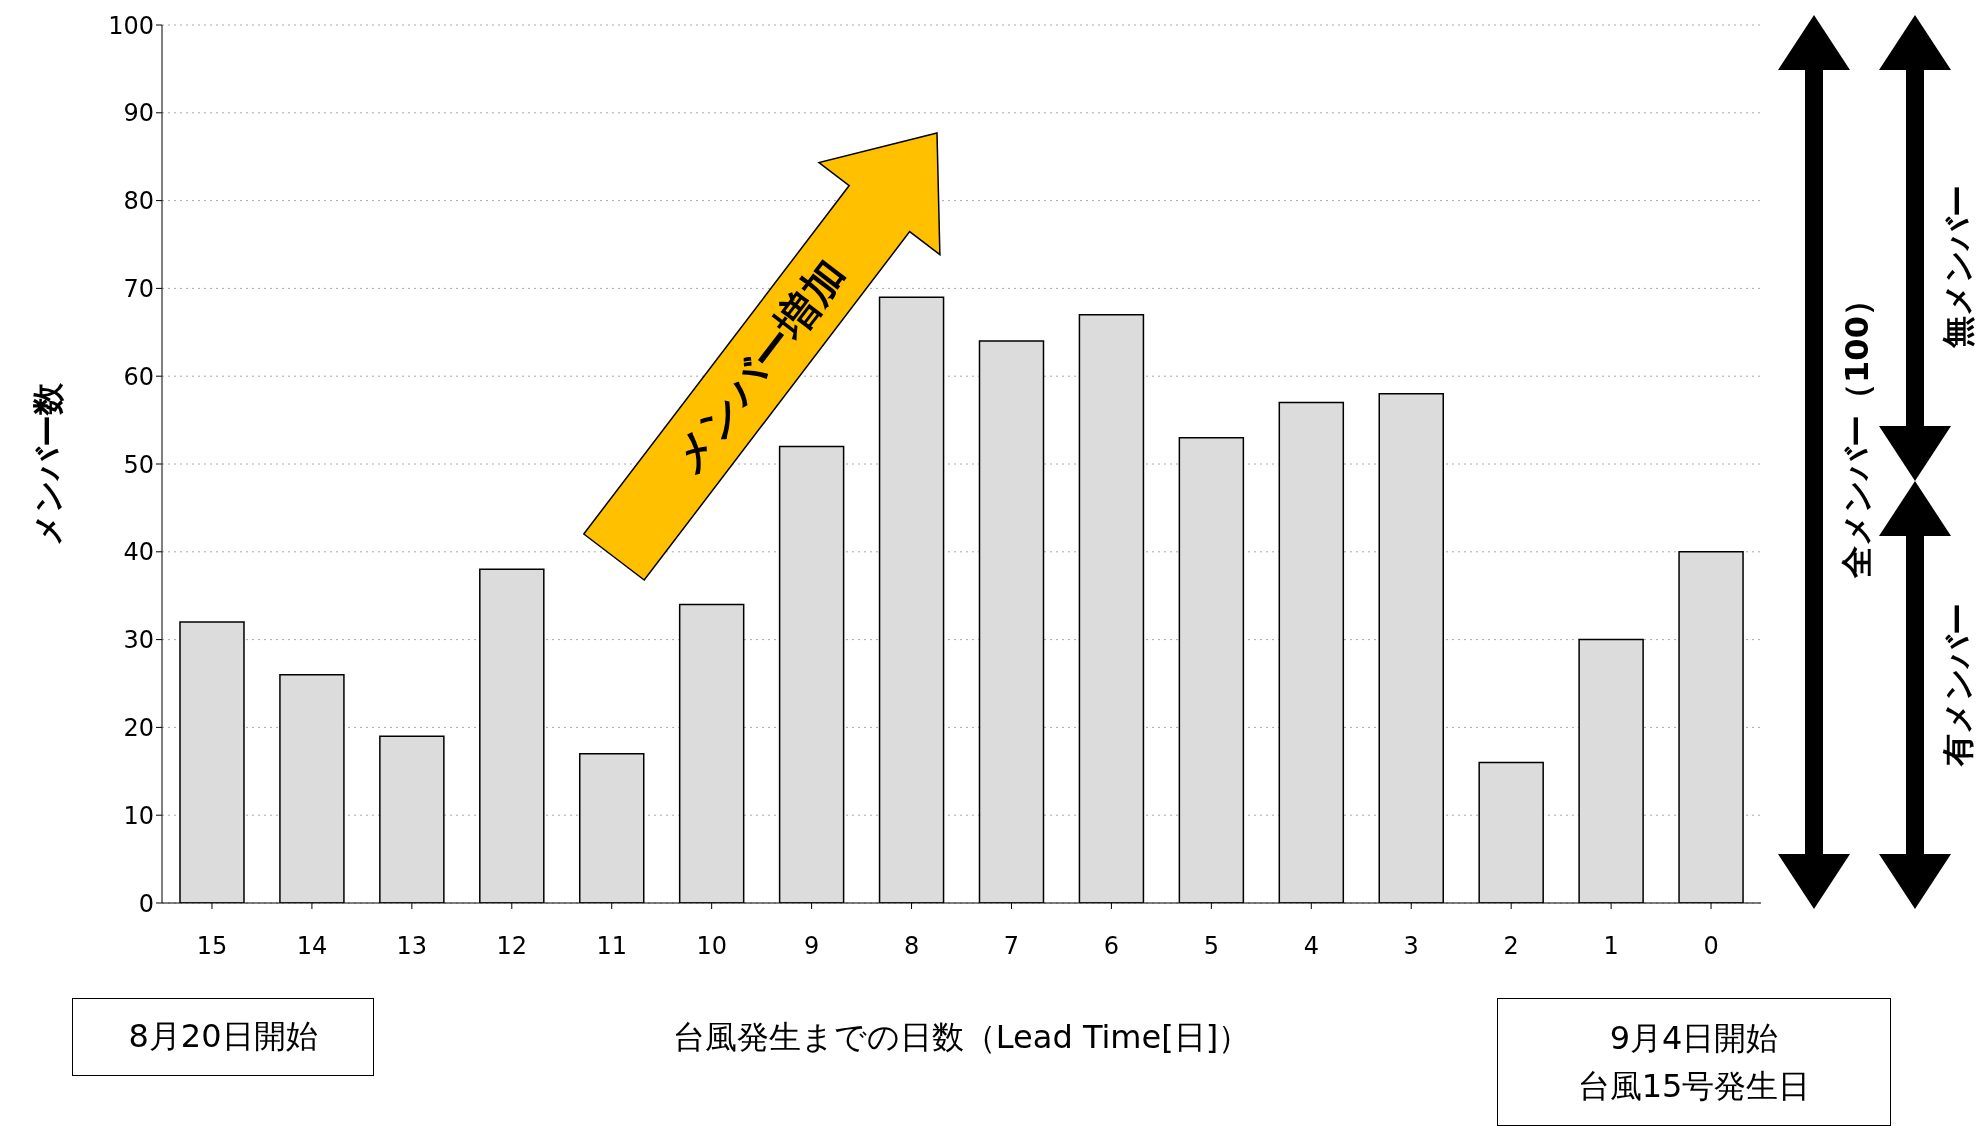 The width and height of the screenshot is (1986, 1132). I want to click on x-axis-title: 台風発生までの日数（Lead Time[日]）, so click(961, 1037).